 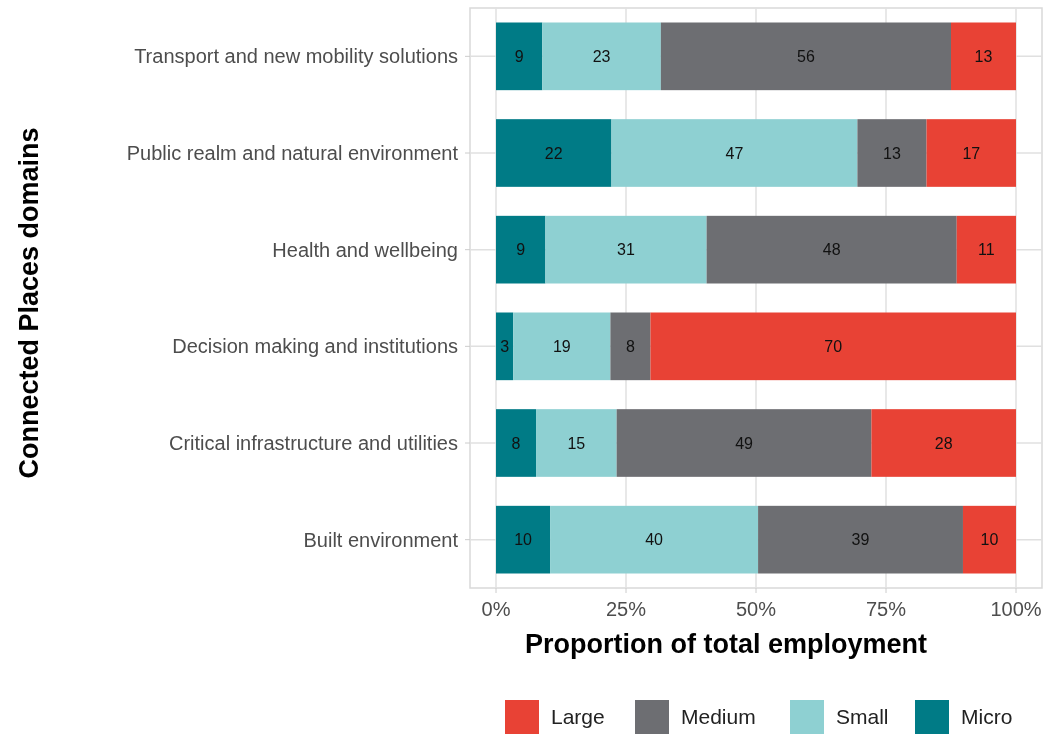 I want to click on data-label: 56, so click(x=806, y=56).